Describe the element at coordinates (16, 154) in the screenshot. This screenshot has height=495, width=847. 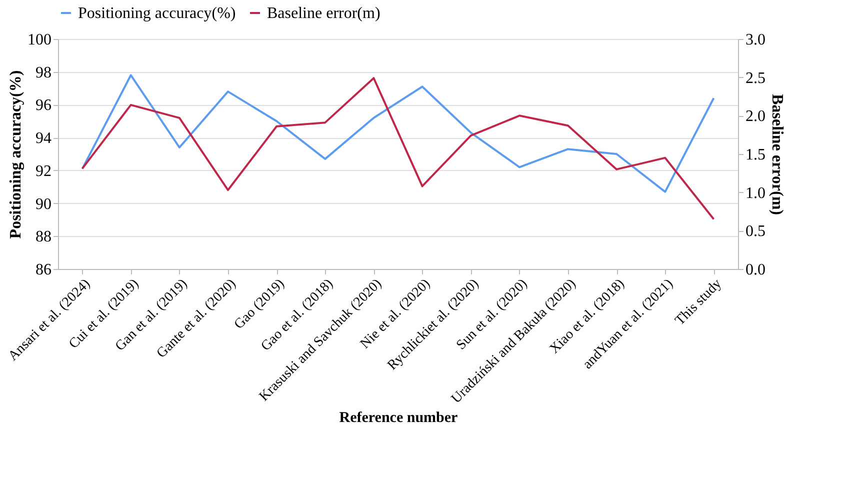
I see `y-axis-title: Positioning accuracy(%)` at that location.